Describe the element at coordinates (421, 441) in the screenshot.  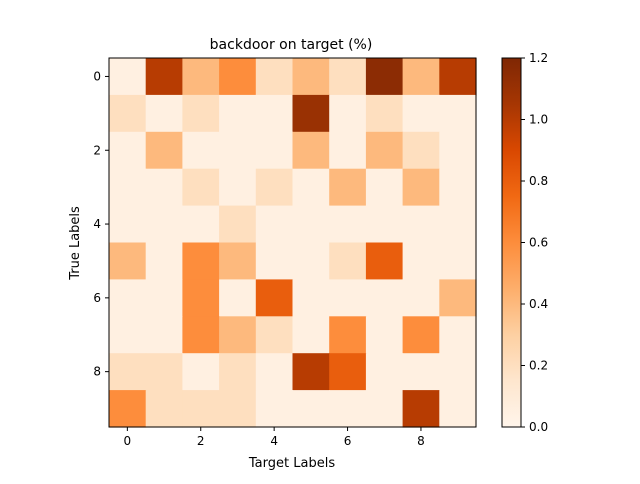
I see `x-tick-label-8: 8` at that location.